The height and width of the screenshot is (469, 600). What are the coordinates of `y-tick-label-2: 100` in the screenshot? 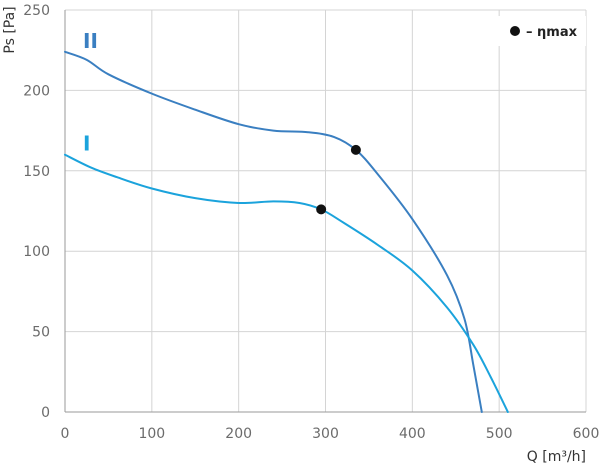 It's located at (36, 252).